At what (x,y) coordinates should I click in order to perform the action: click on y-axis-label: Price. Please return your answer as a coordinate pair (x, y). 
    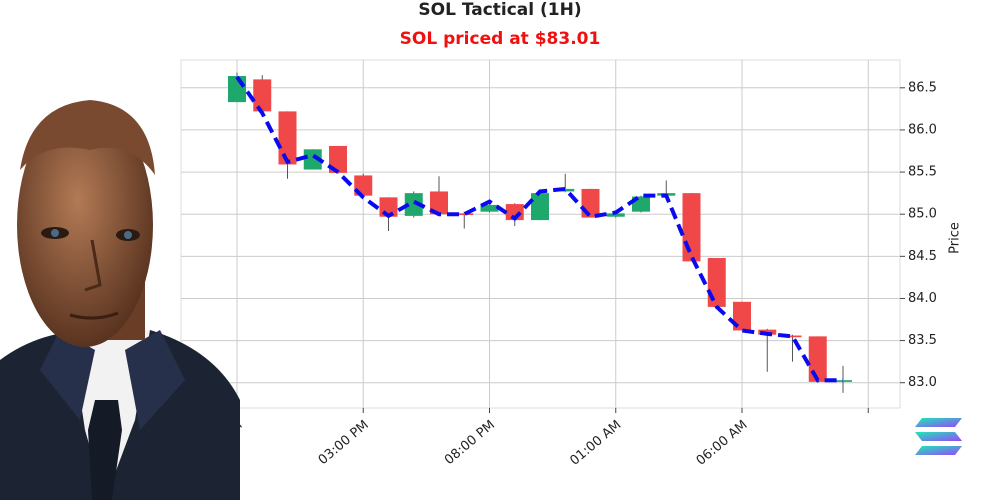
    Looking at the image, I should click on (955, 238).